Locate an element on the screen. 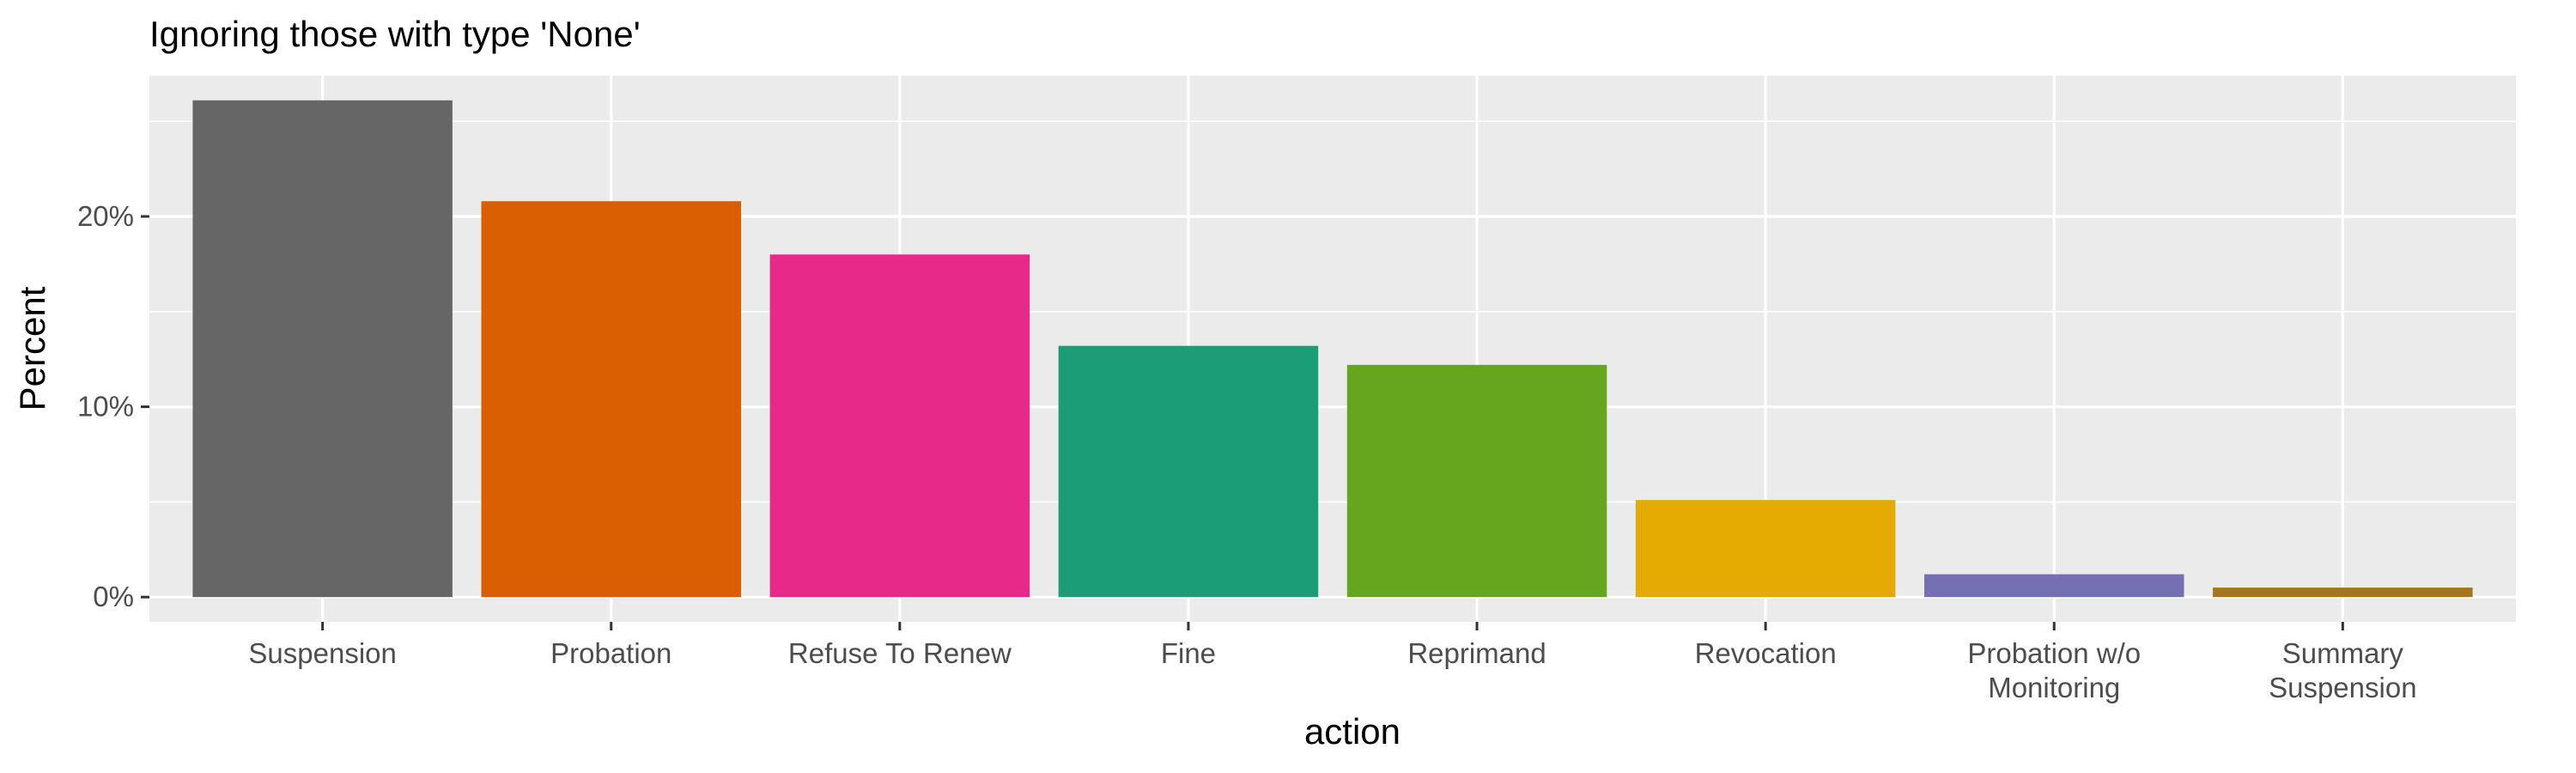 The image size is (2576, 773). x-tick-label: Summary Suspension is located at coordinates (2342, 670).